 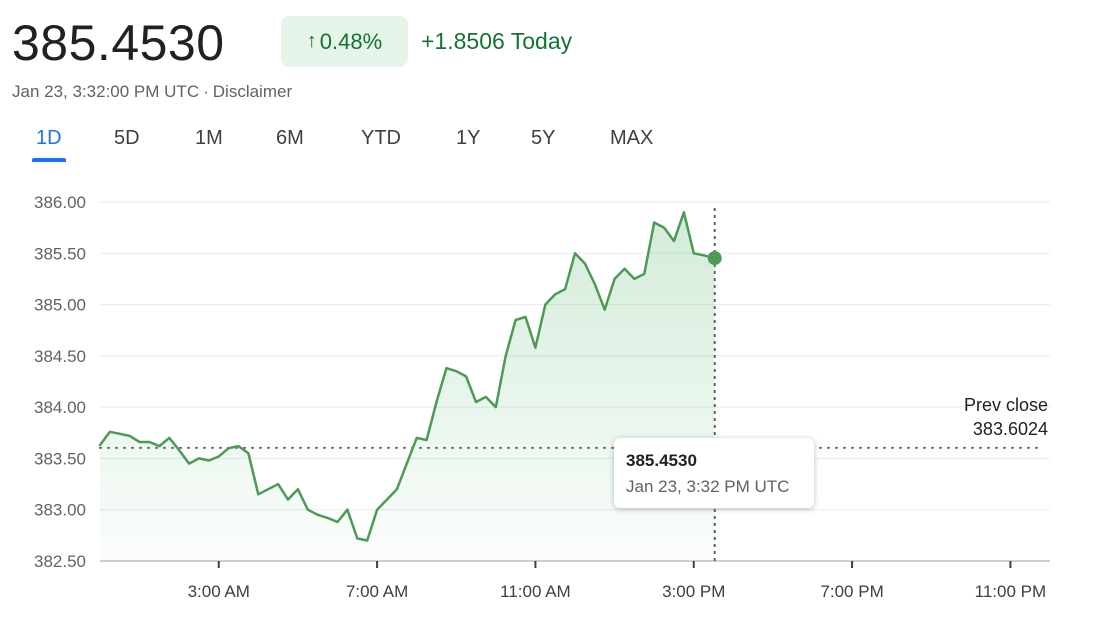 I want to click on tab-max: MAX, so click(x=632, y=138).